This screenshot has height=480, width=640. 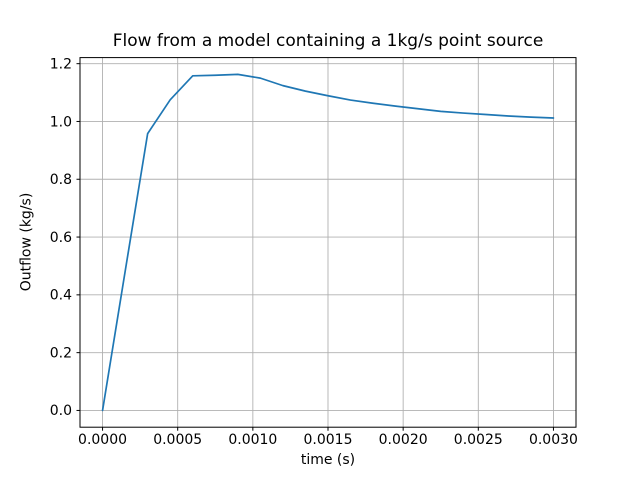 What do you see at coordinates (61, 411) in the screenshot?
I see `y-tick-label: 0.0` at bounding box center [61, 411].